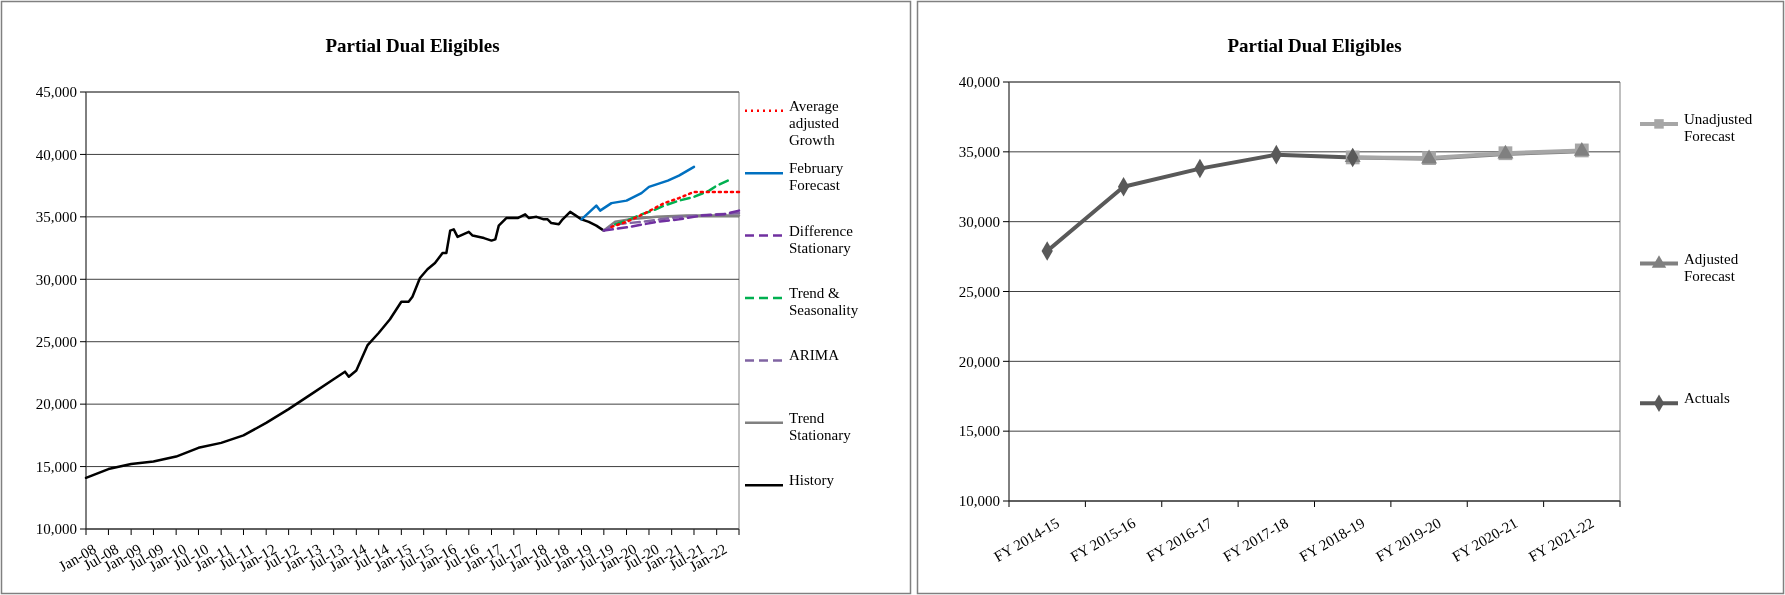 The height and width of the screenshot is (595, 1785). What do you see at coordinates (821, 239) in the screenshot?
I see `legend-label: Difference Stationary` at bounding box center [821, 239].